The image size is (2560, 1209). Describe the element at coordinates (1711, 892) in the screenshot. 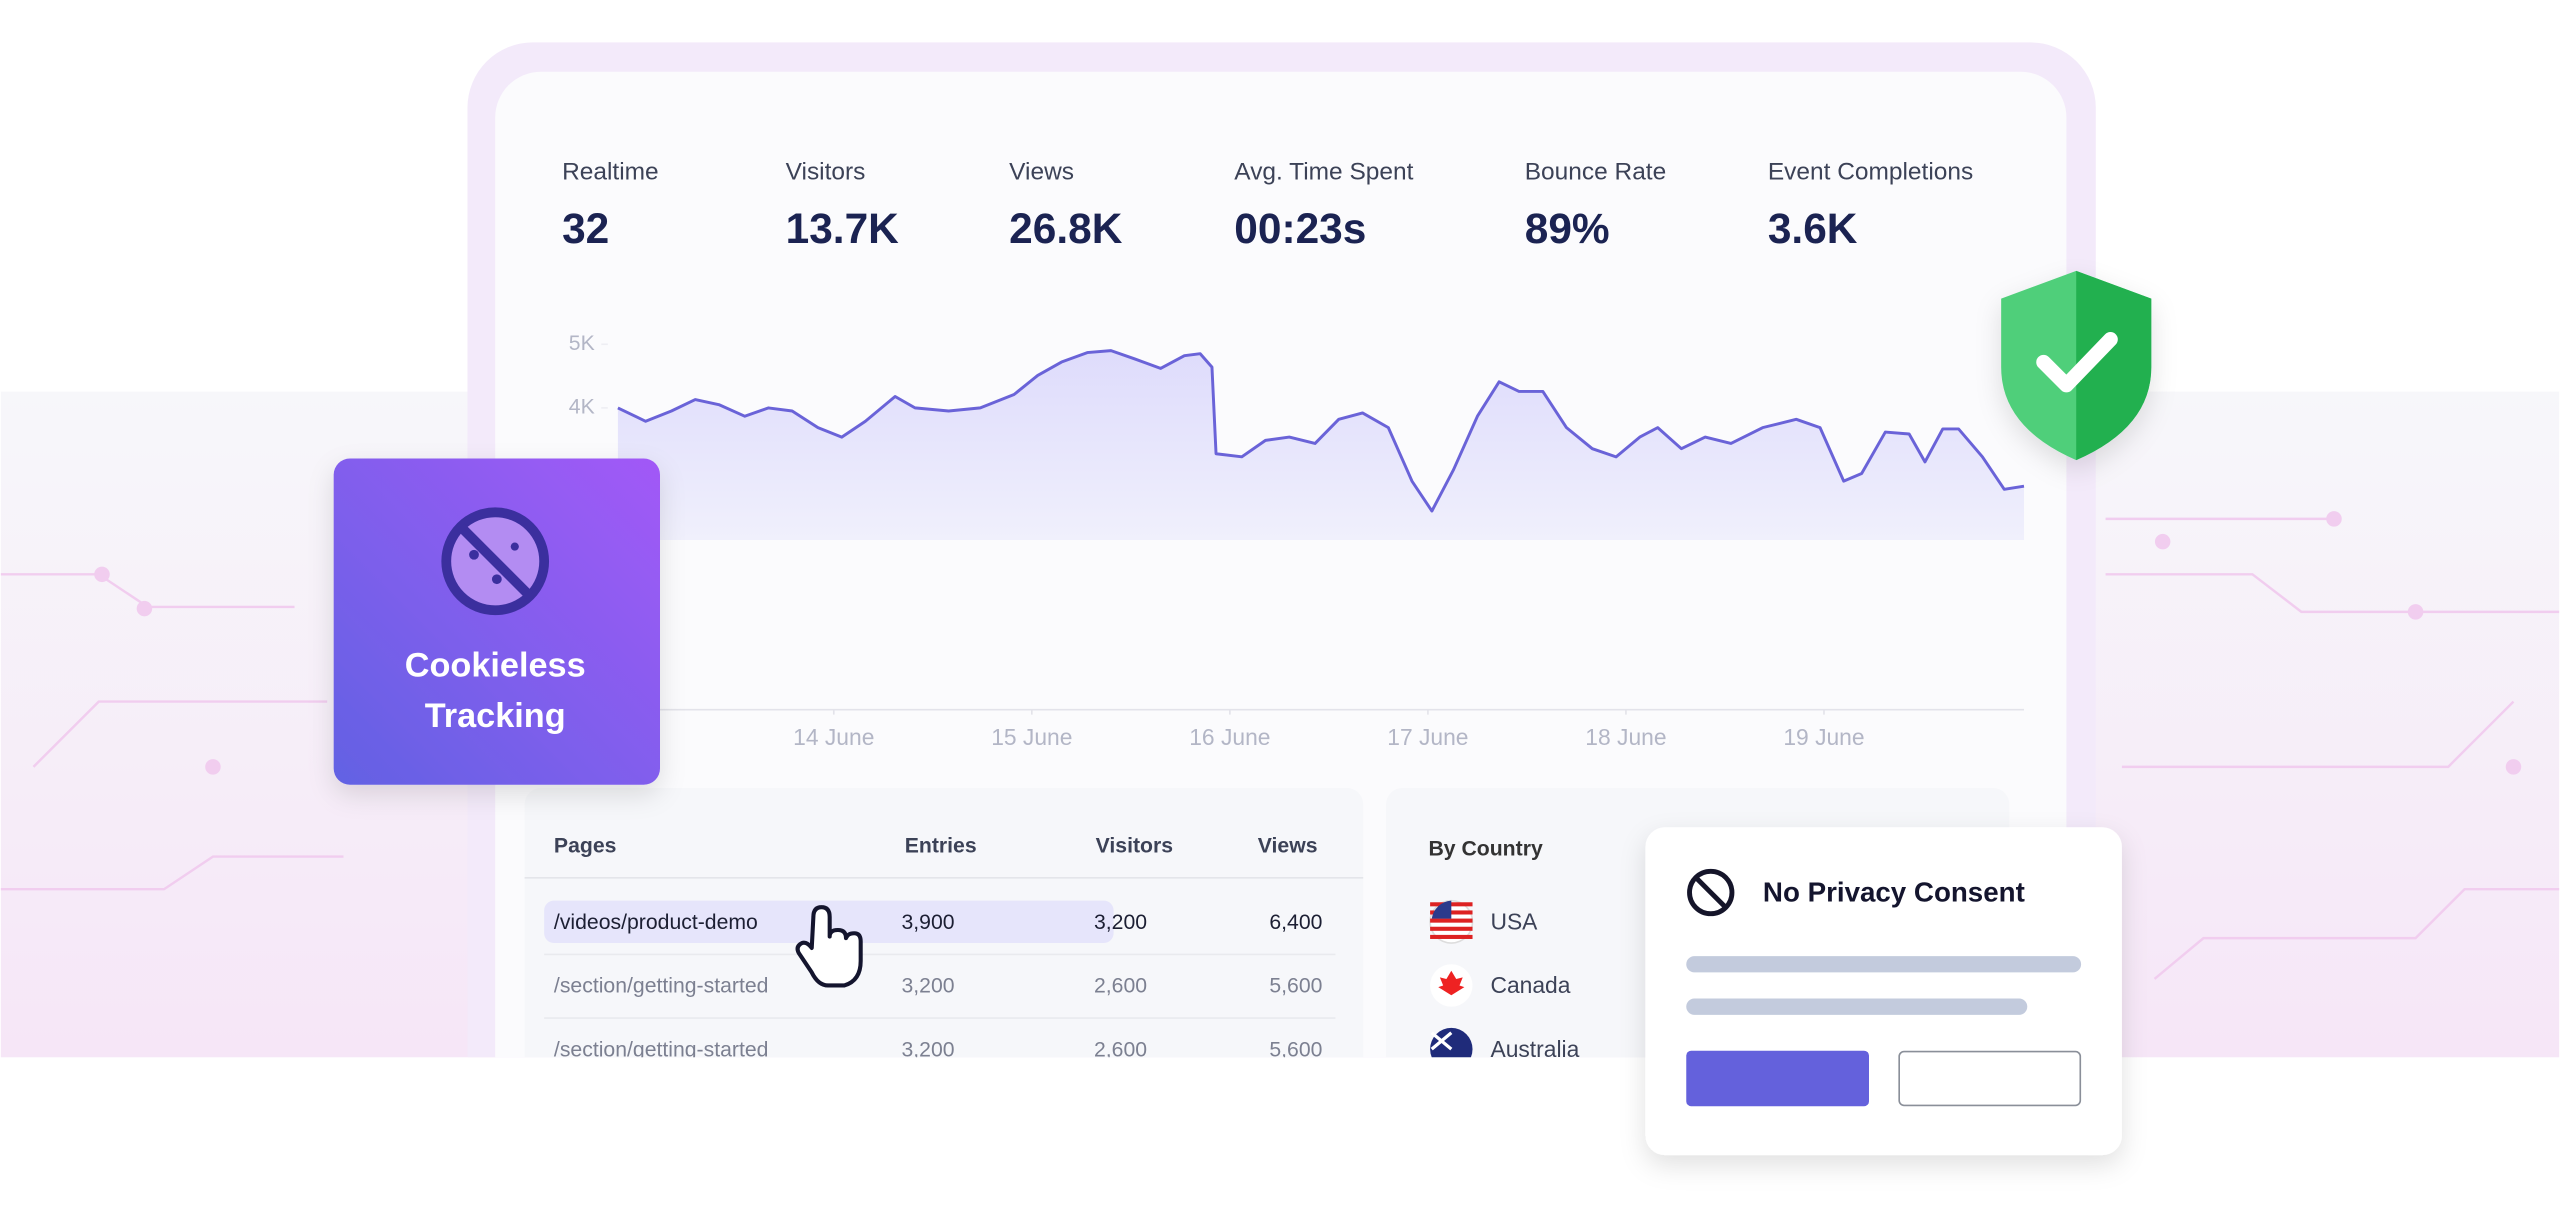

I see `block-icon` at that location.